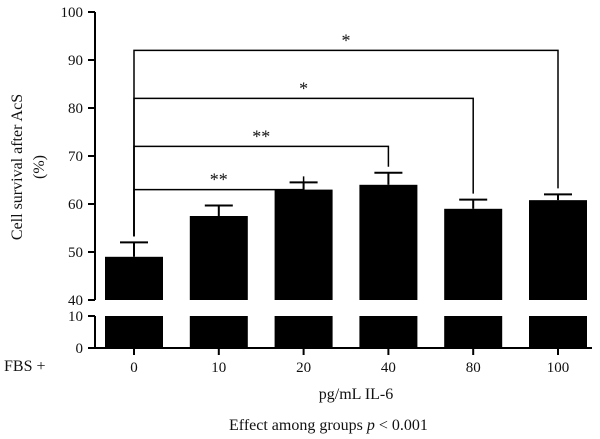 This screenshot has height=439, width=600. What do you see at coordinates (75, 205) in the screenshot?
I see `y-tick-label: 60` at bounding box center [75, 205].